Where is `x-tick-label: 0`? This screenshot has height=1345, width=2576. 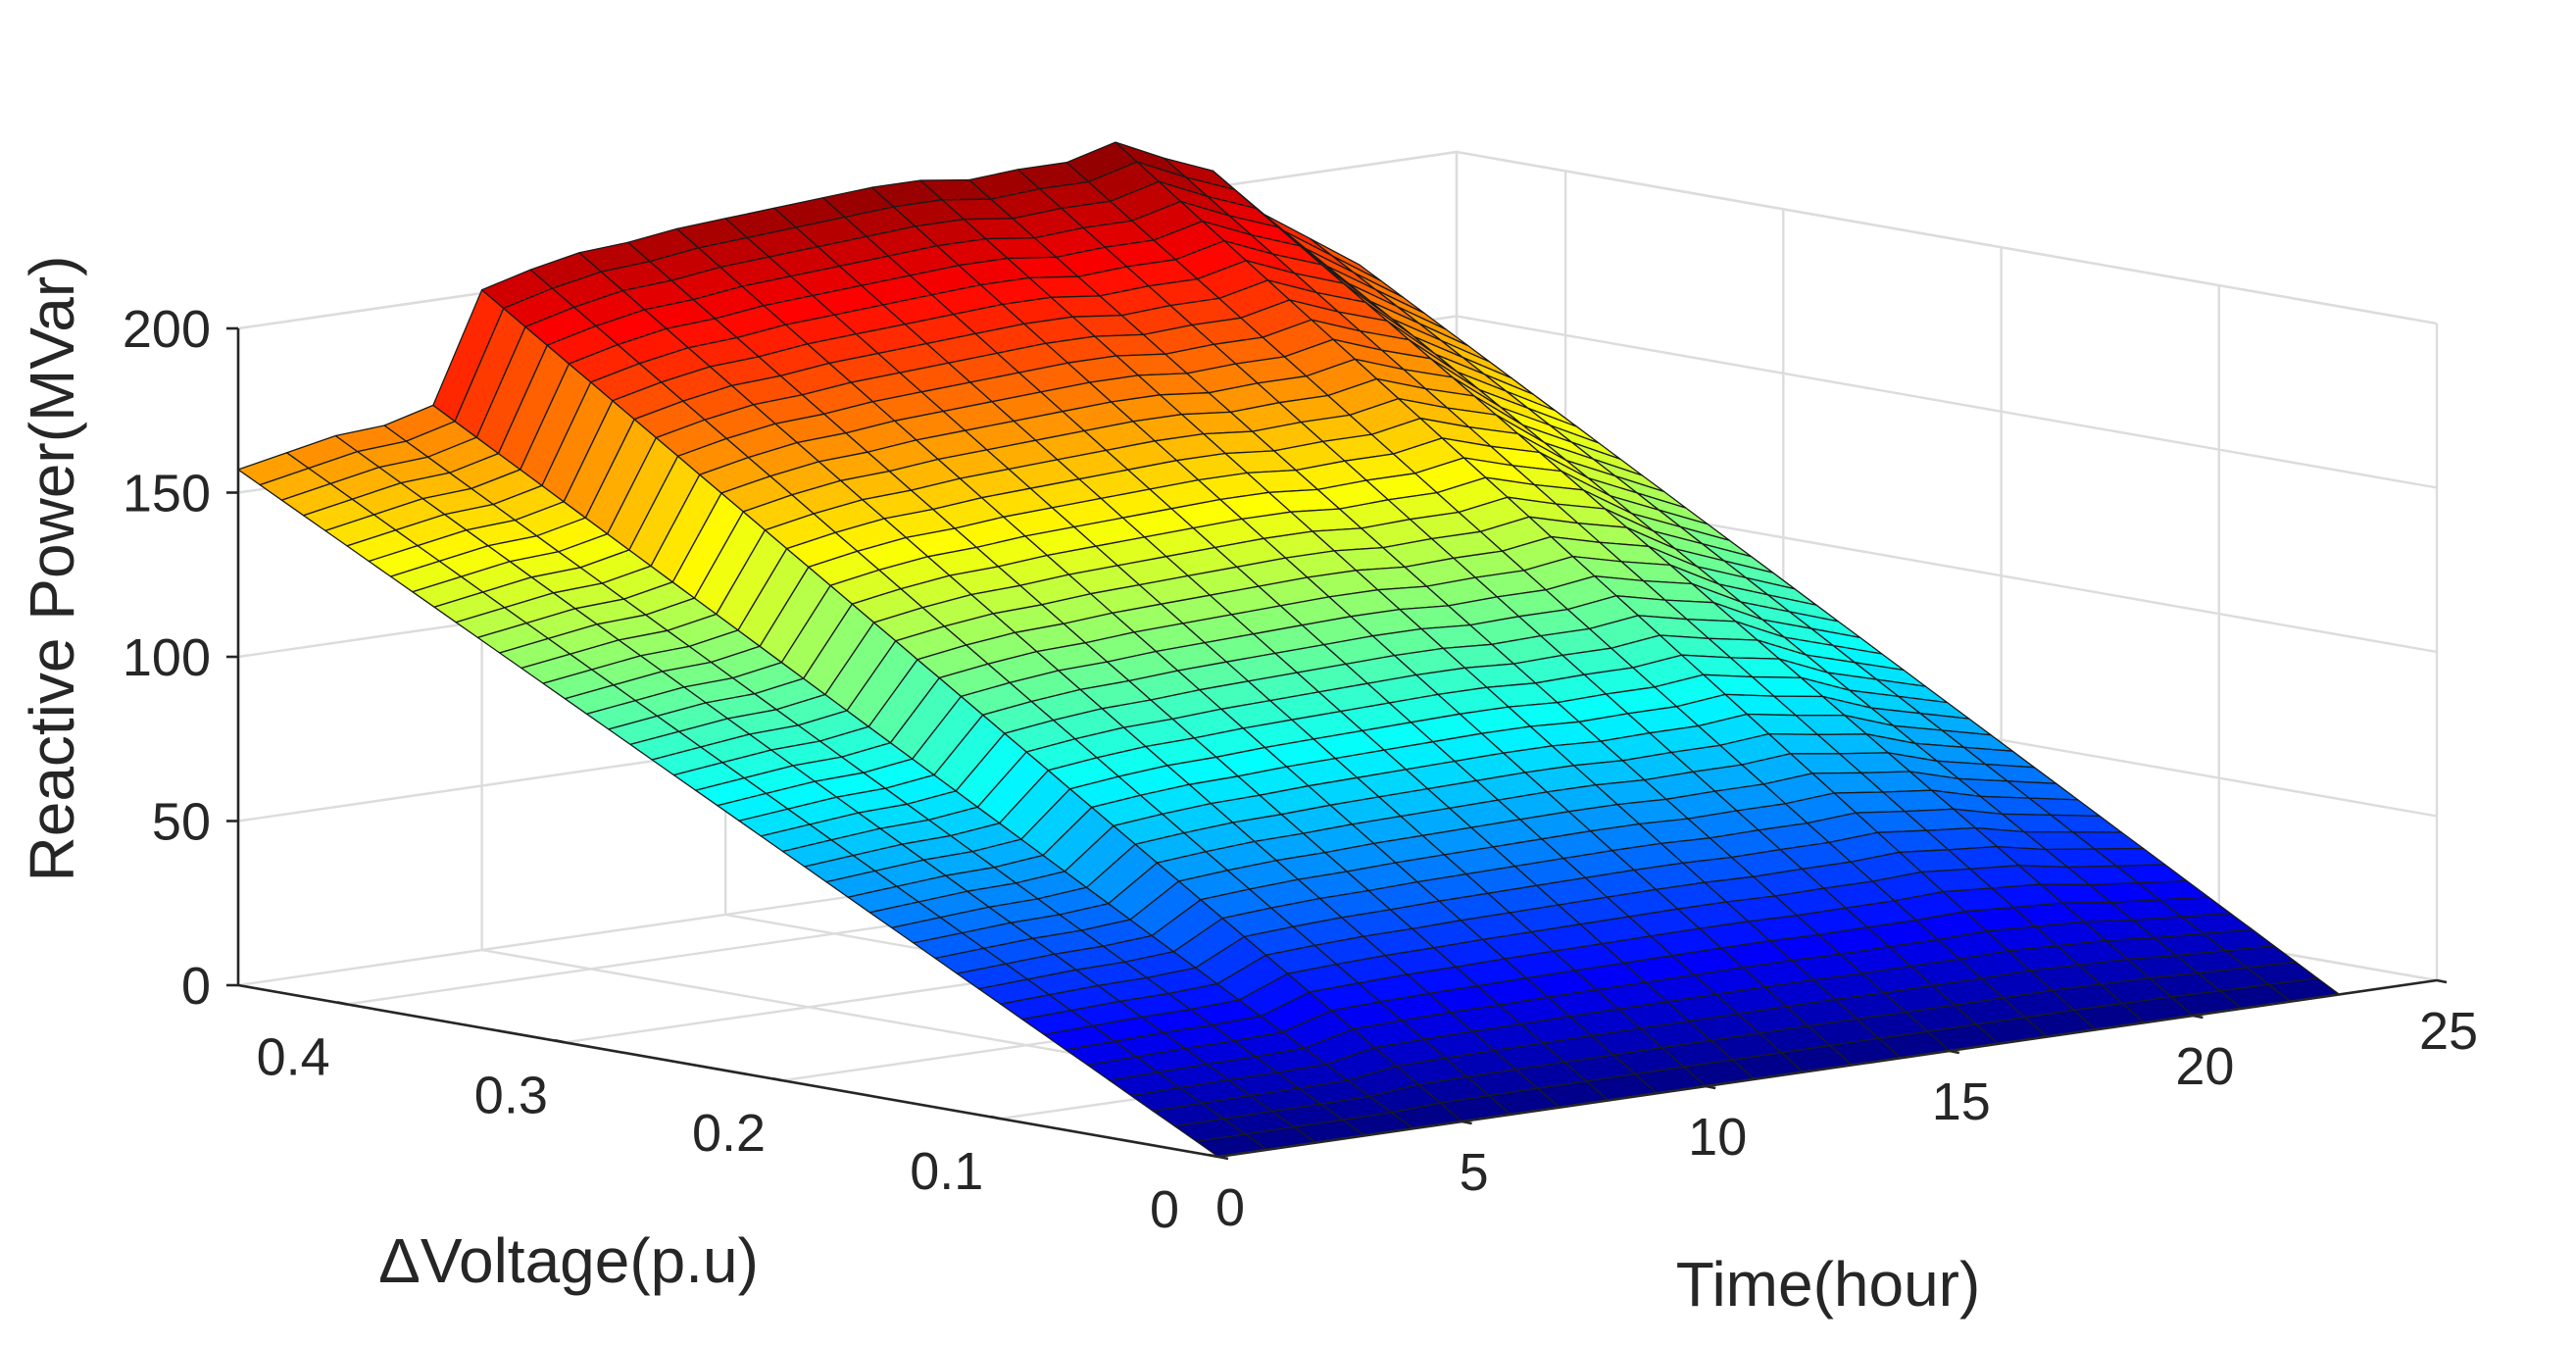
x-tick-label: 0 is located at coordinates (1230, 1207).